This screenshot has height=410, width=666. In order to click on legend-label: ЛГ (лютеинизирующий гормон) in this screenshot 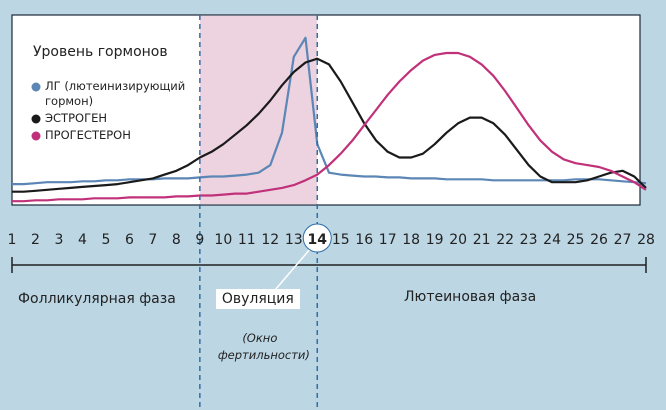, I will do `click(115, 93)`.